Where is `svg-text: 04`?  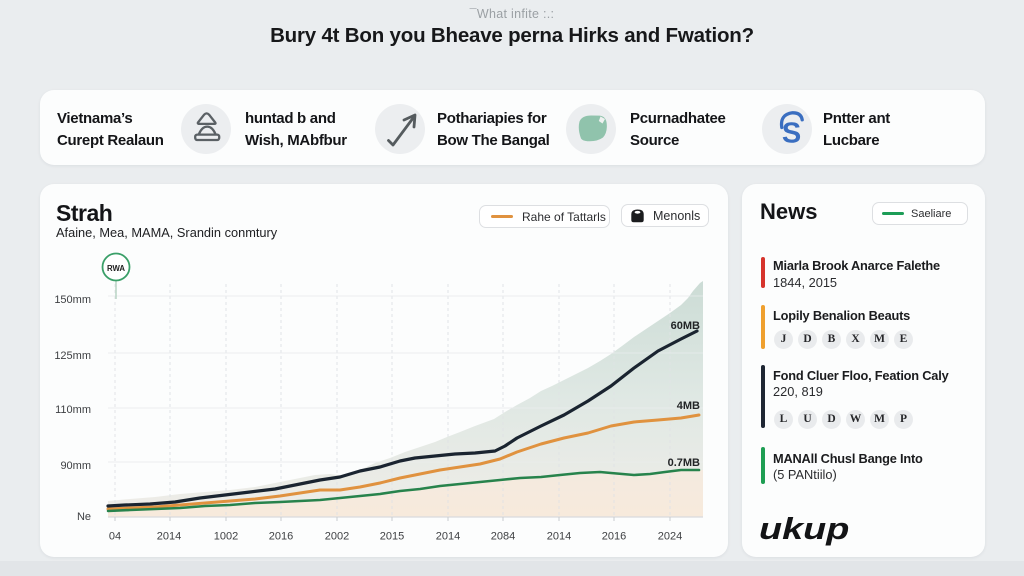
svg-text: 04 is located at coordinates (115, 537).